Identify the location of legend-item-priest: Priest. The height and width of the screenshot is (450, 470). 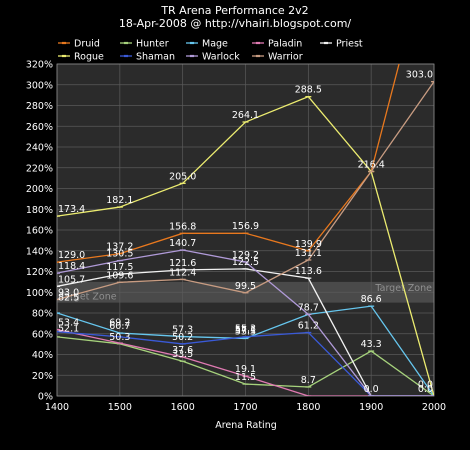
(341, 44).